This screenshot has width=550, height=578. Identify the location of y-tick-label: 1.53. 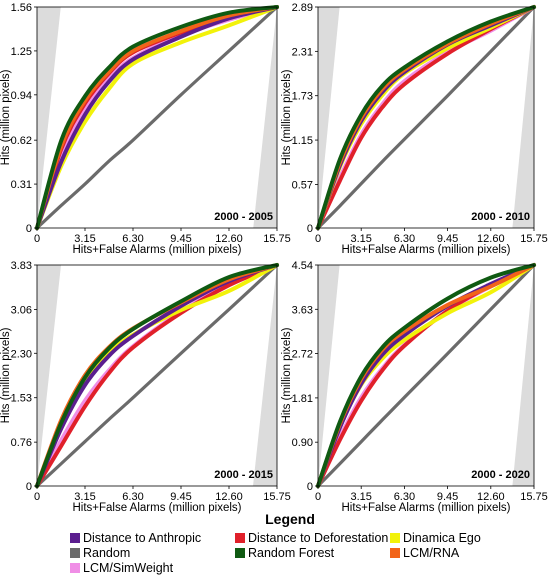
(21, 399).